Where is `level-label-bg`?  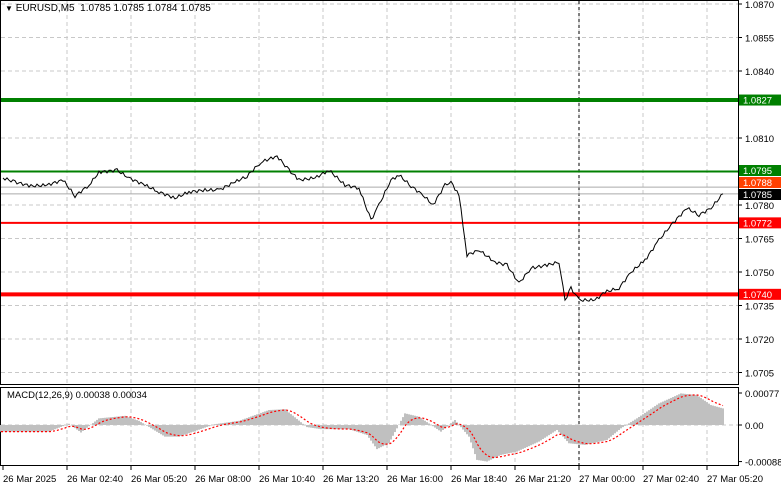
level-label-bg is located at coordinates (760, 100).